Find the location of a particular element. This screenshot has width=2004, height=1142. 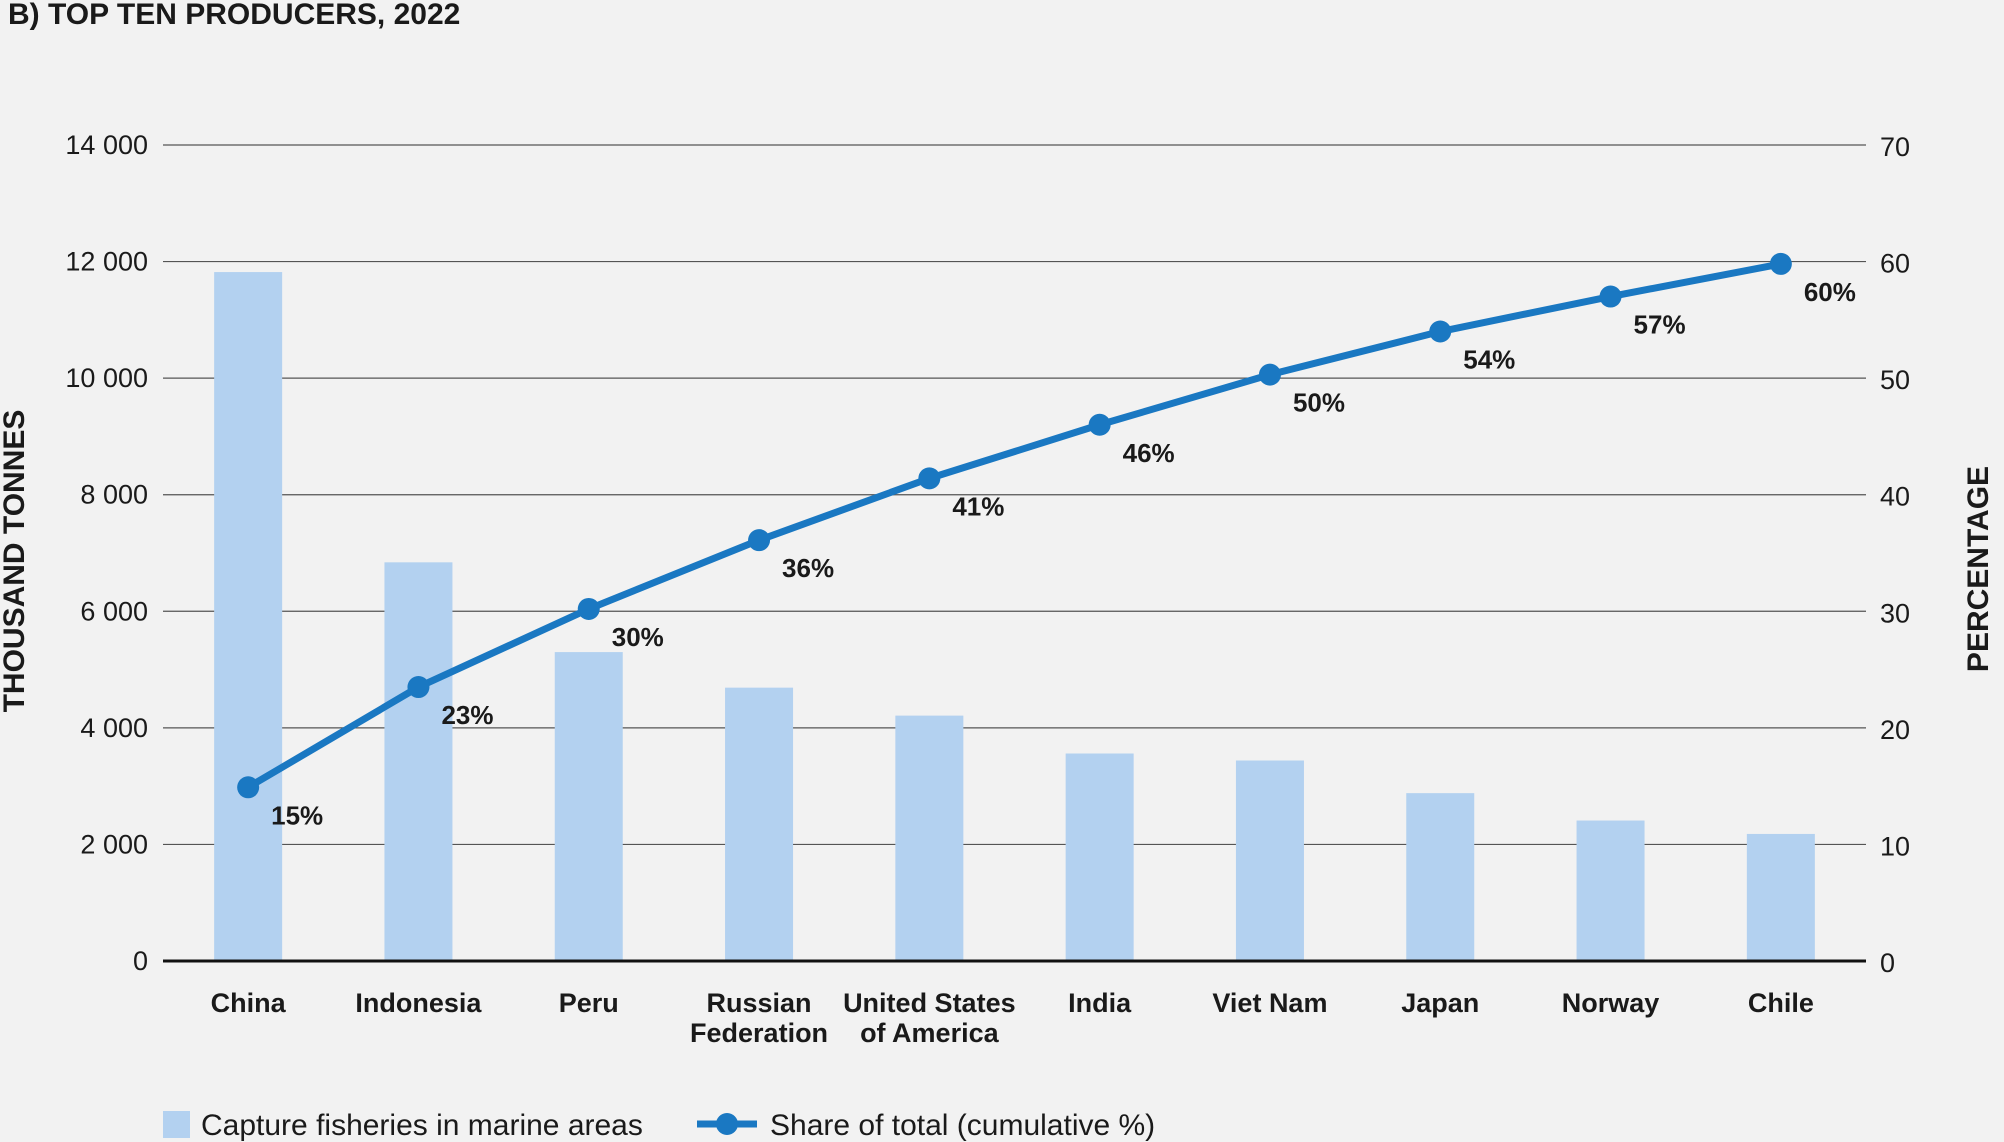

data-label: 50% is located at coordinates (1319, 403).